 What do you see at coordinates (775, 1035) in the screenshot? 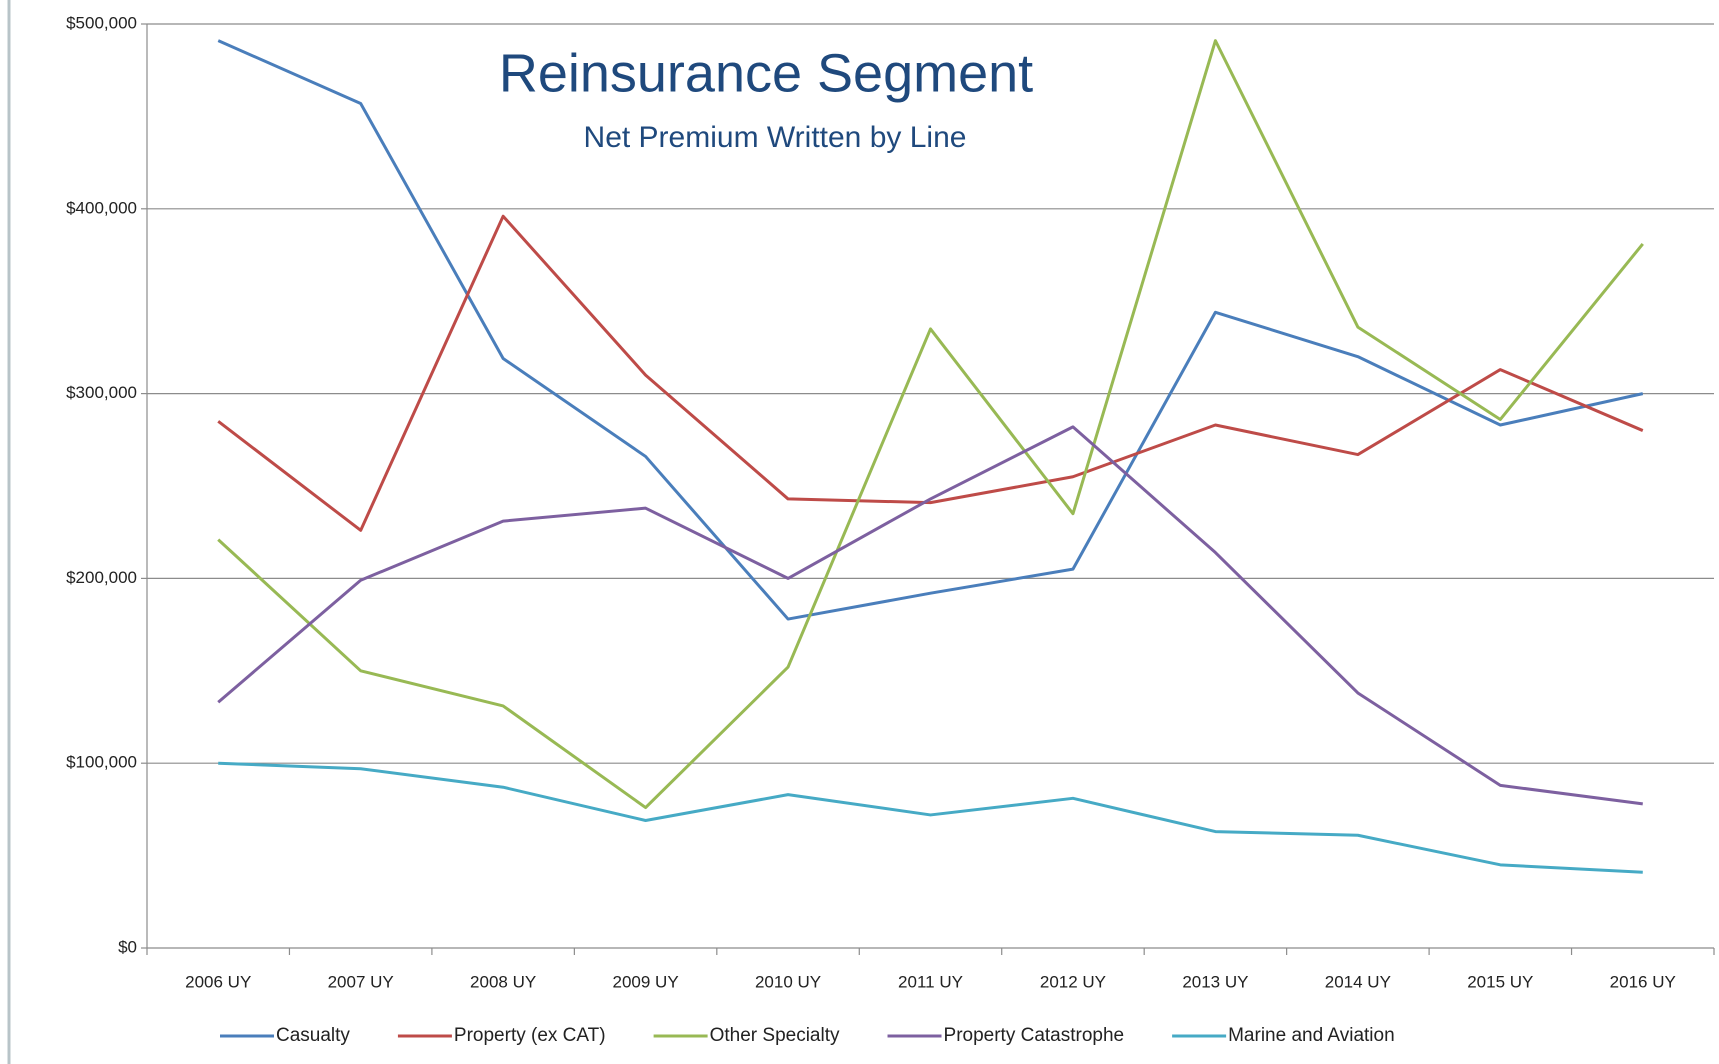
I see `legend-label: Other Specialty` at bounding box center [775, 1035].